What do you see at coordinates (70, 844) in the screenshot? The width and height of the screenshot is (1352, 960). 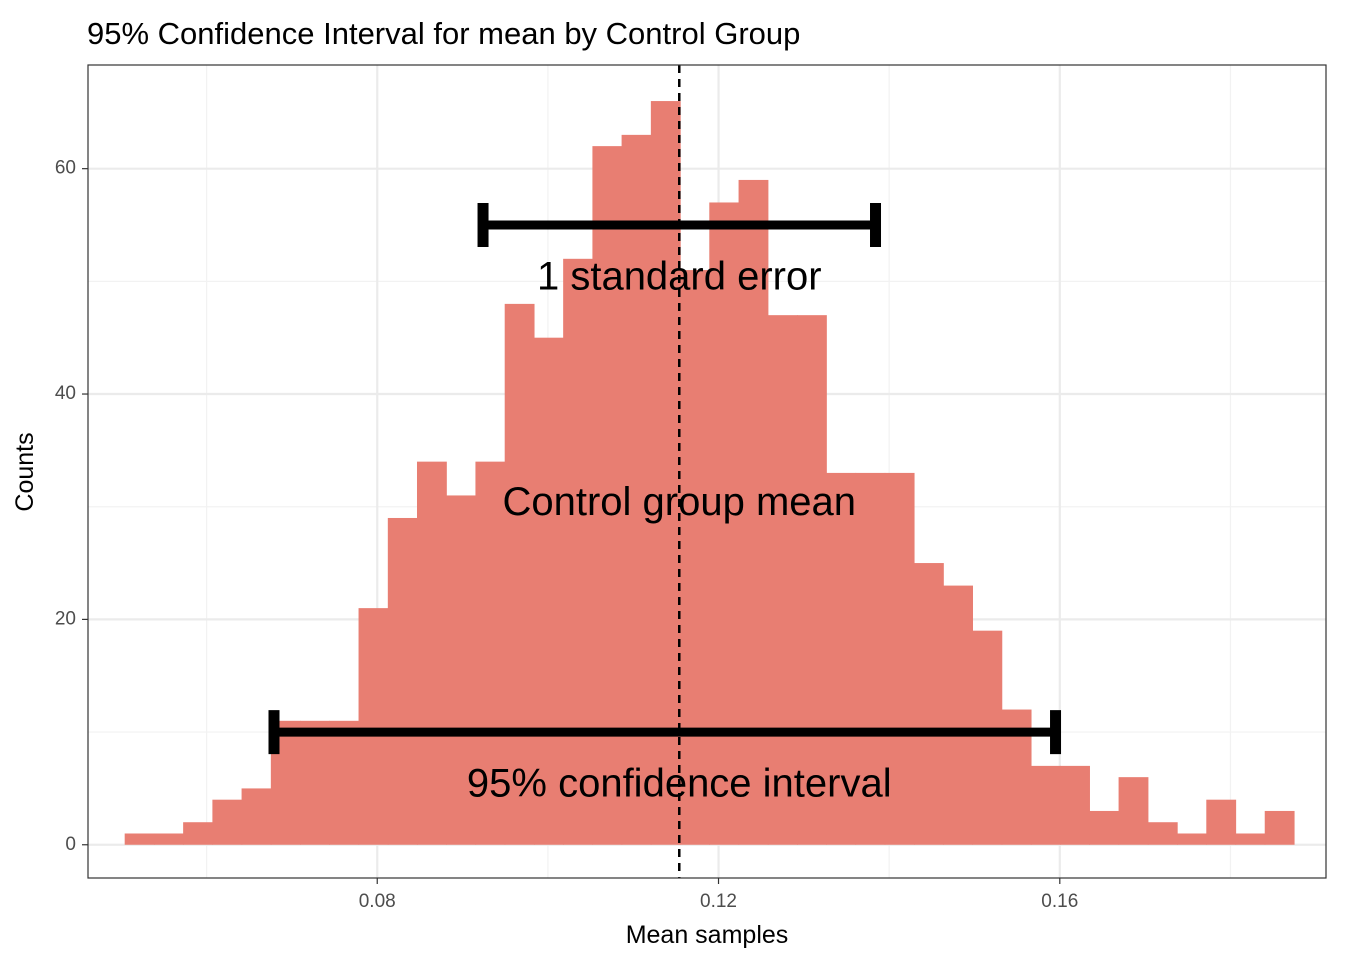 I see `y-tick-label: 0` at bounding box center [70, 844].